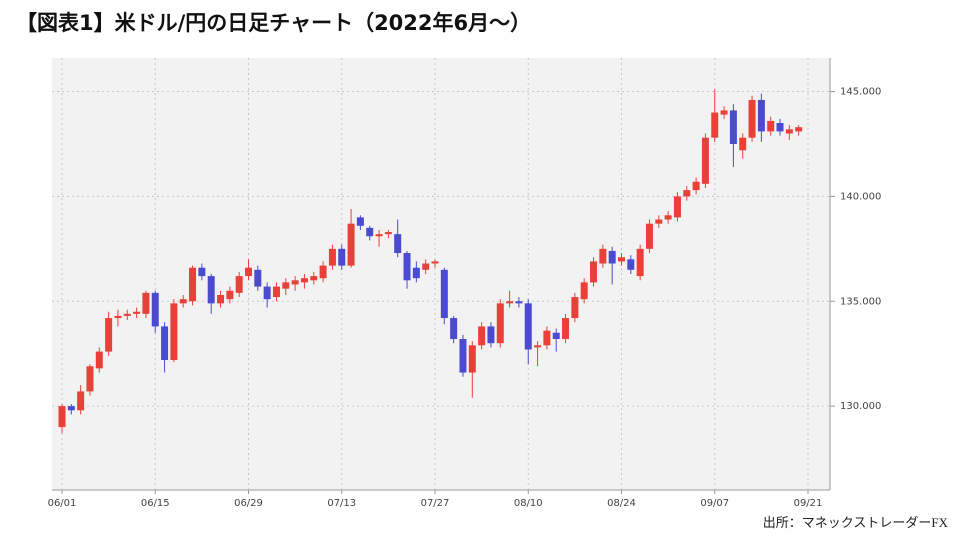  What do you see at coordinates (273, 23) in the screenshot?
I see `chart-title: 【図表1】米ドル/円の日足チャート（2022年6月〜）` at bounding box center [273, 23].